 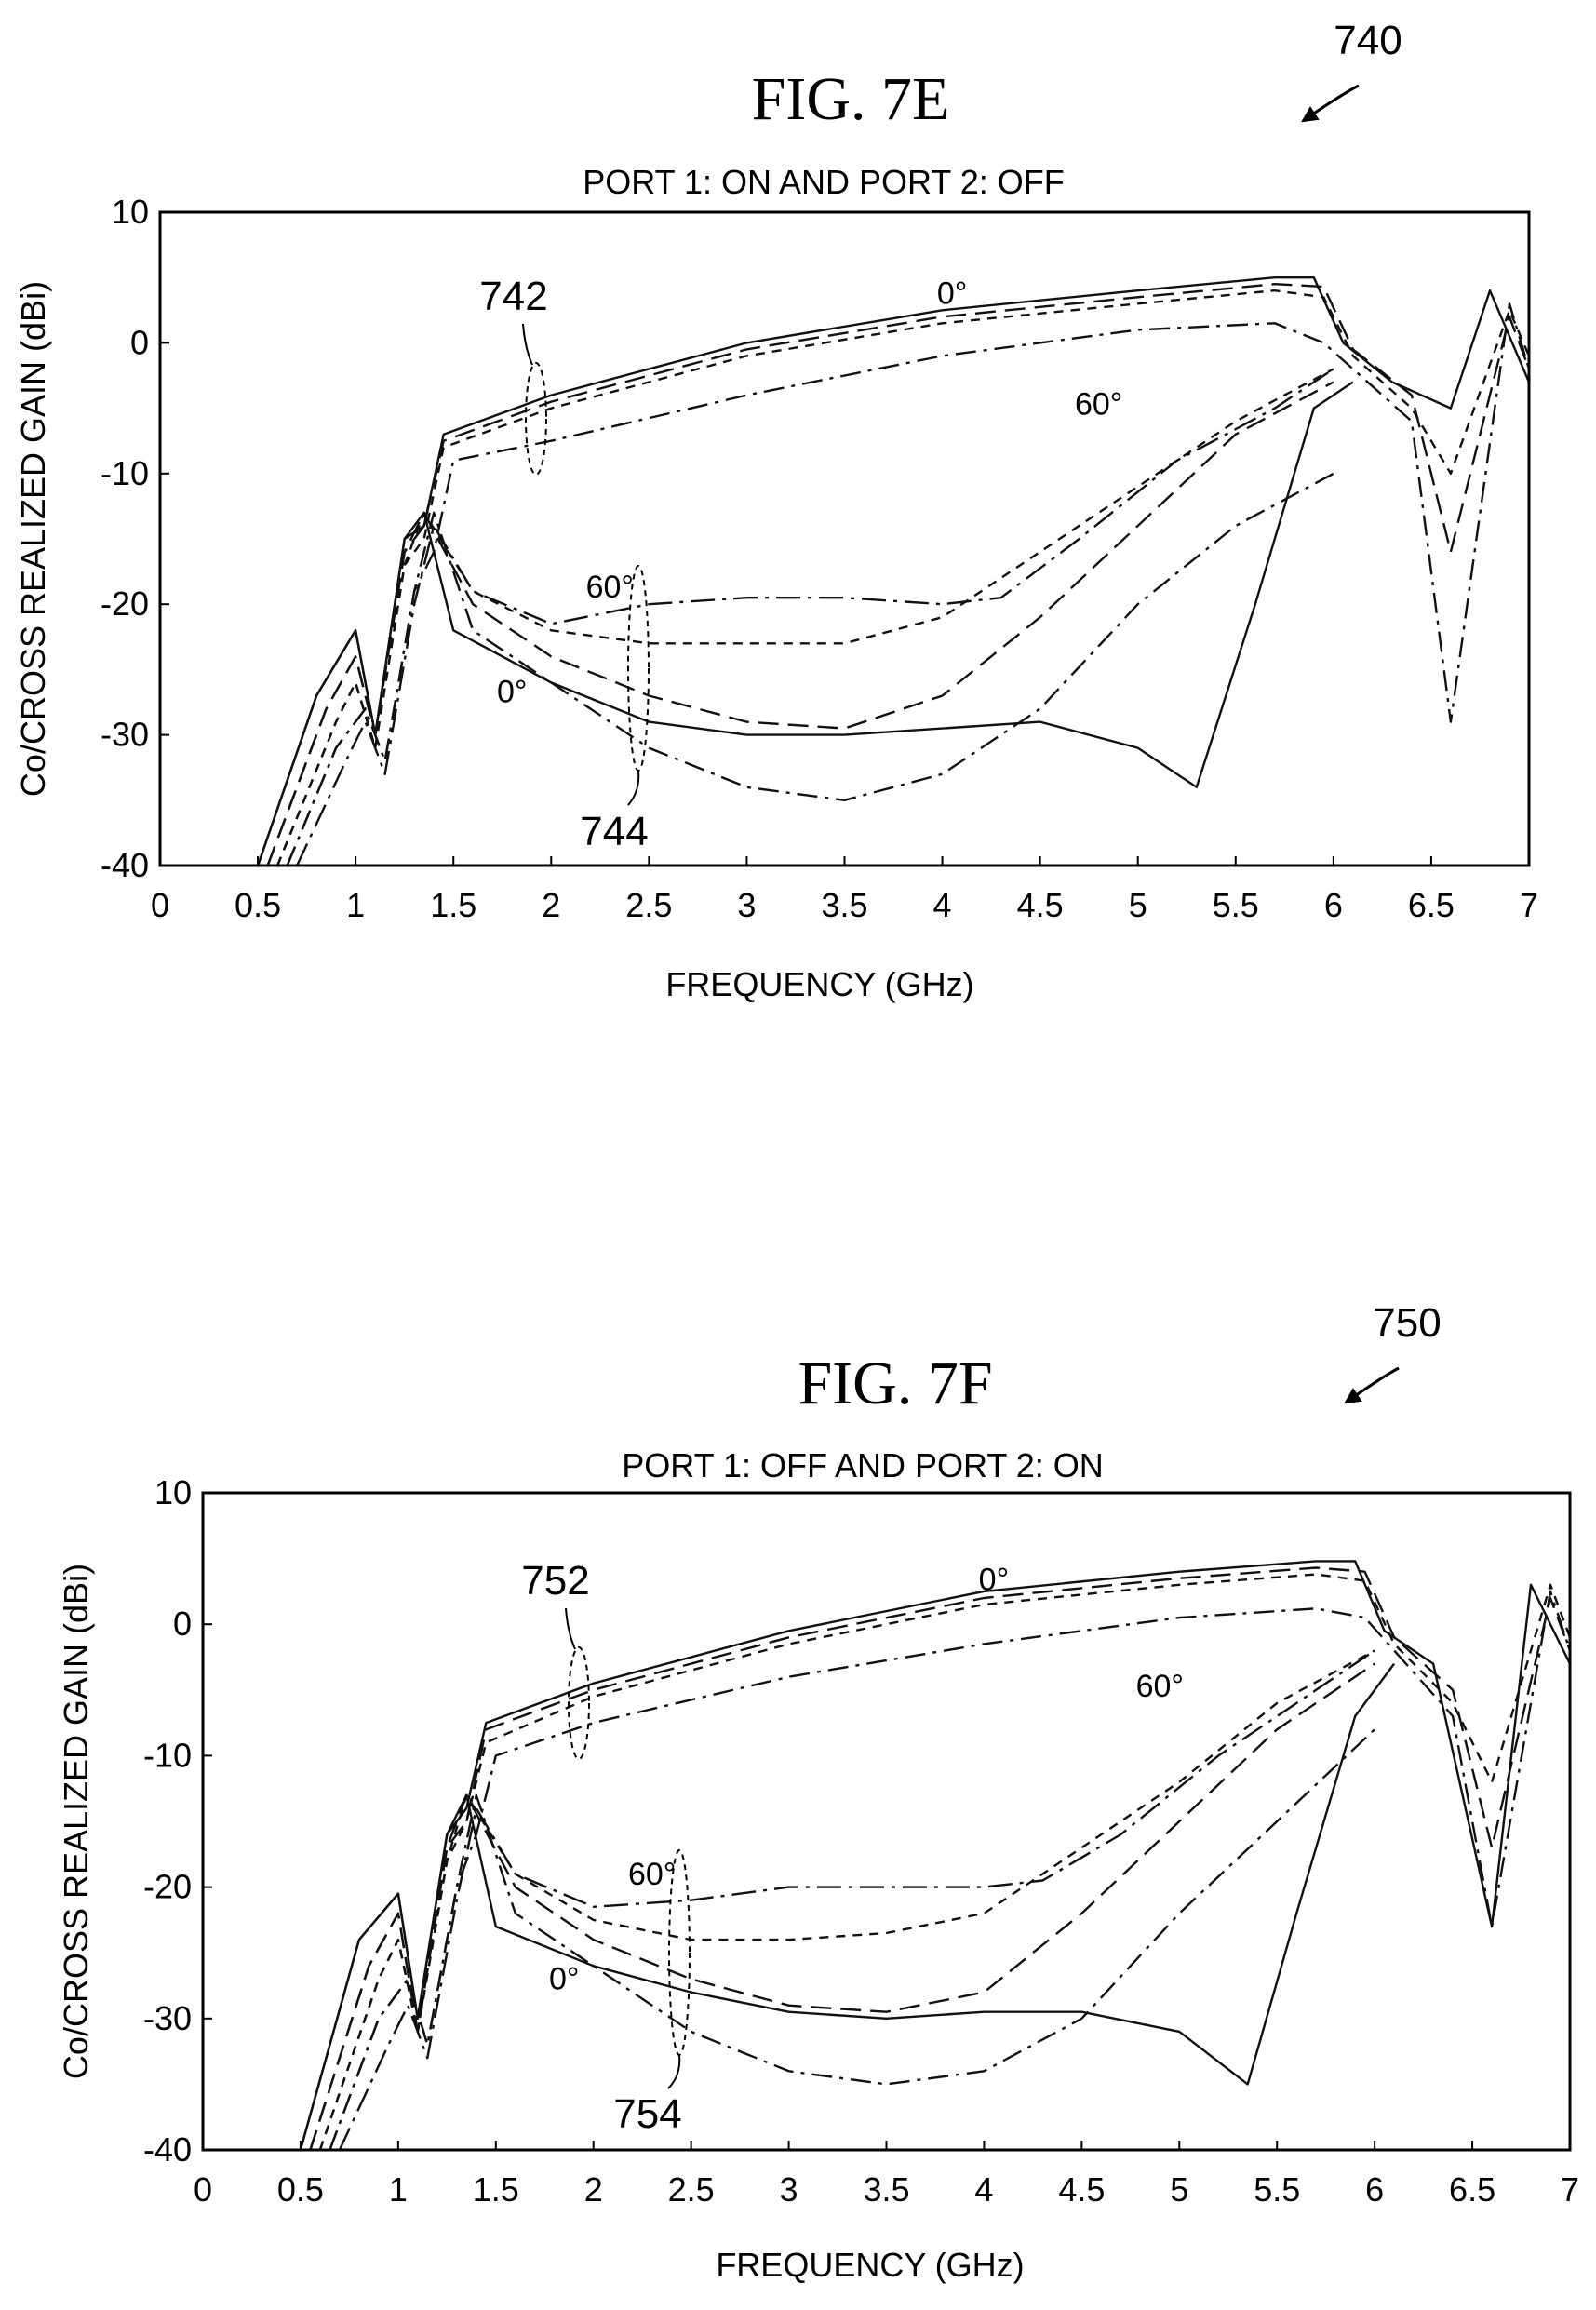 I want to click on reference-numeral: 740, so click(x=1368, y=40).